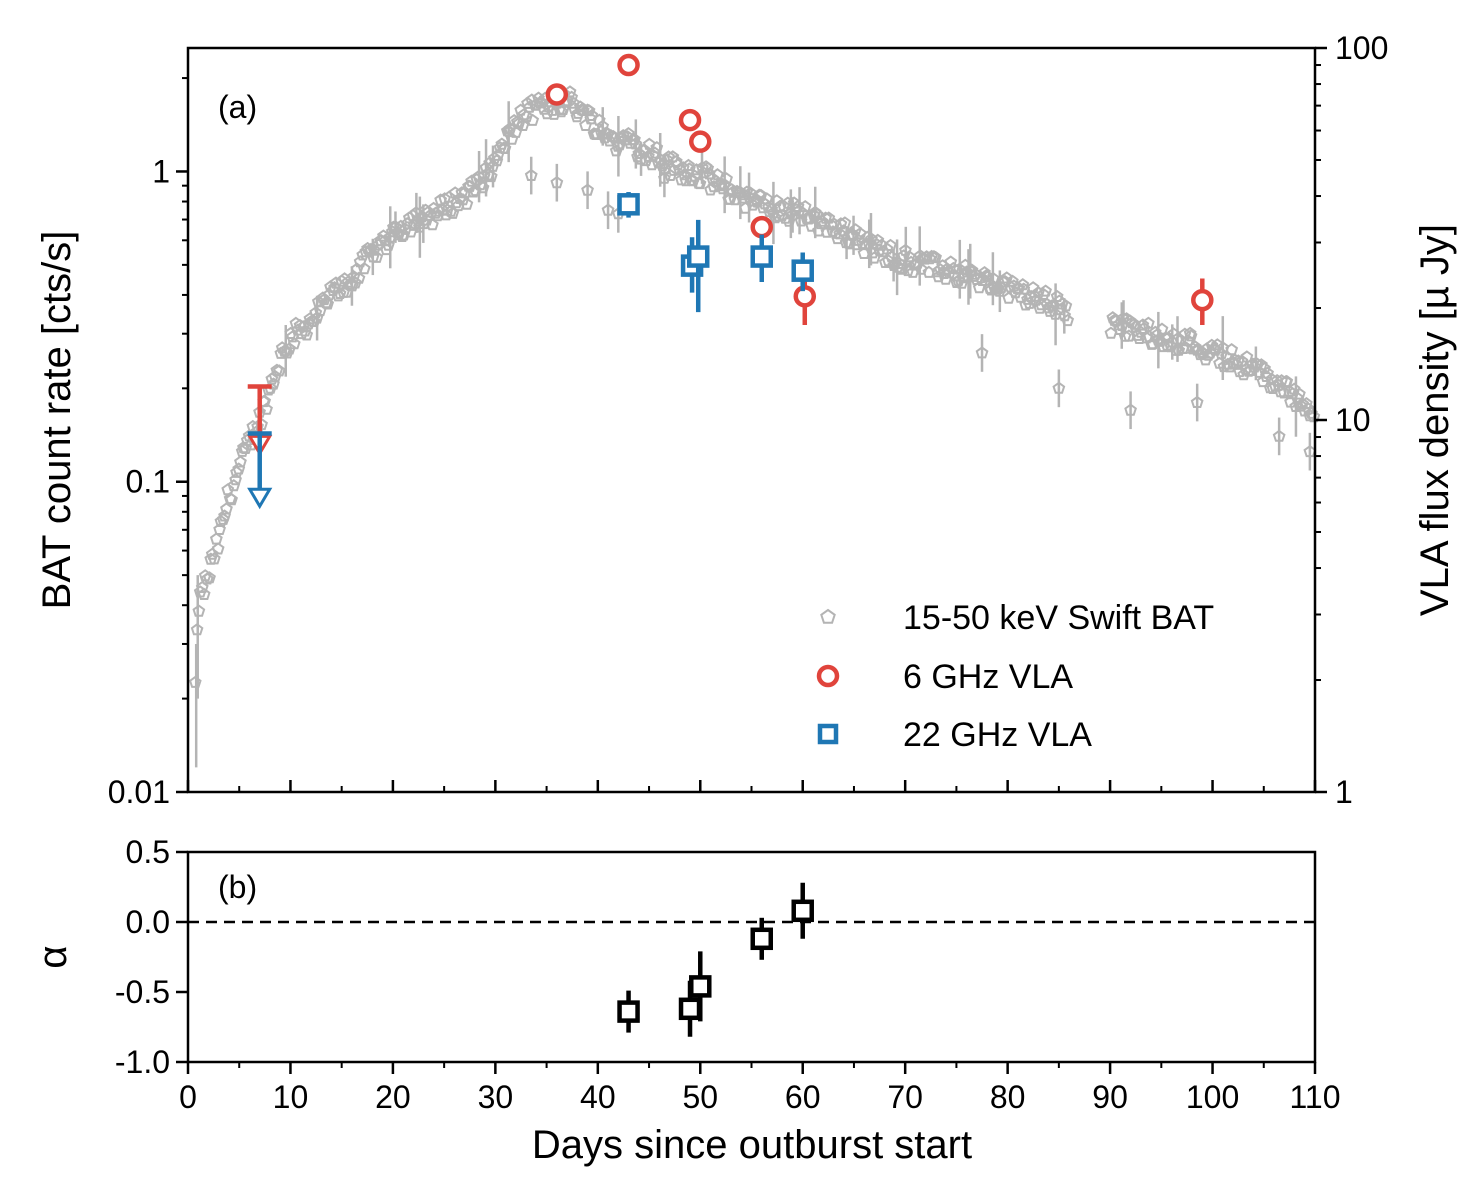 Image resolution: width=1482 pixels, height=1186 pixels. I want to click on legend-entry-bat: 15-50 keV Swift BAT, so click(1017, 618).